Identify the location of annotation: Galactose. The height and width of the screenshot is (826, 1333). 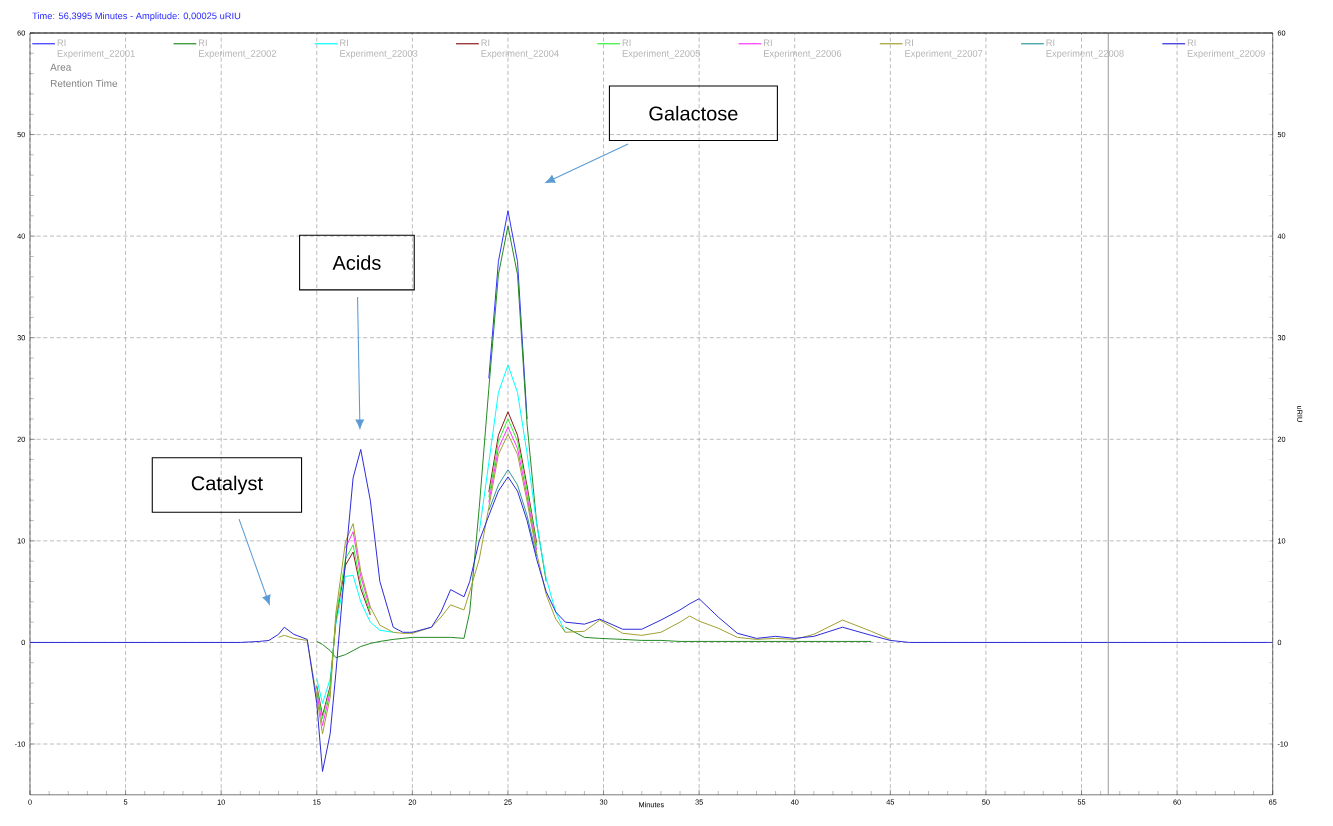
(693, 113).